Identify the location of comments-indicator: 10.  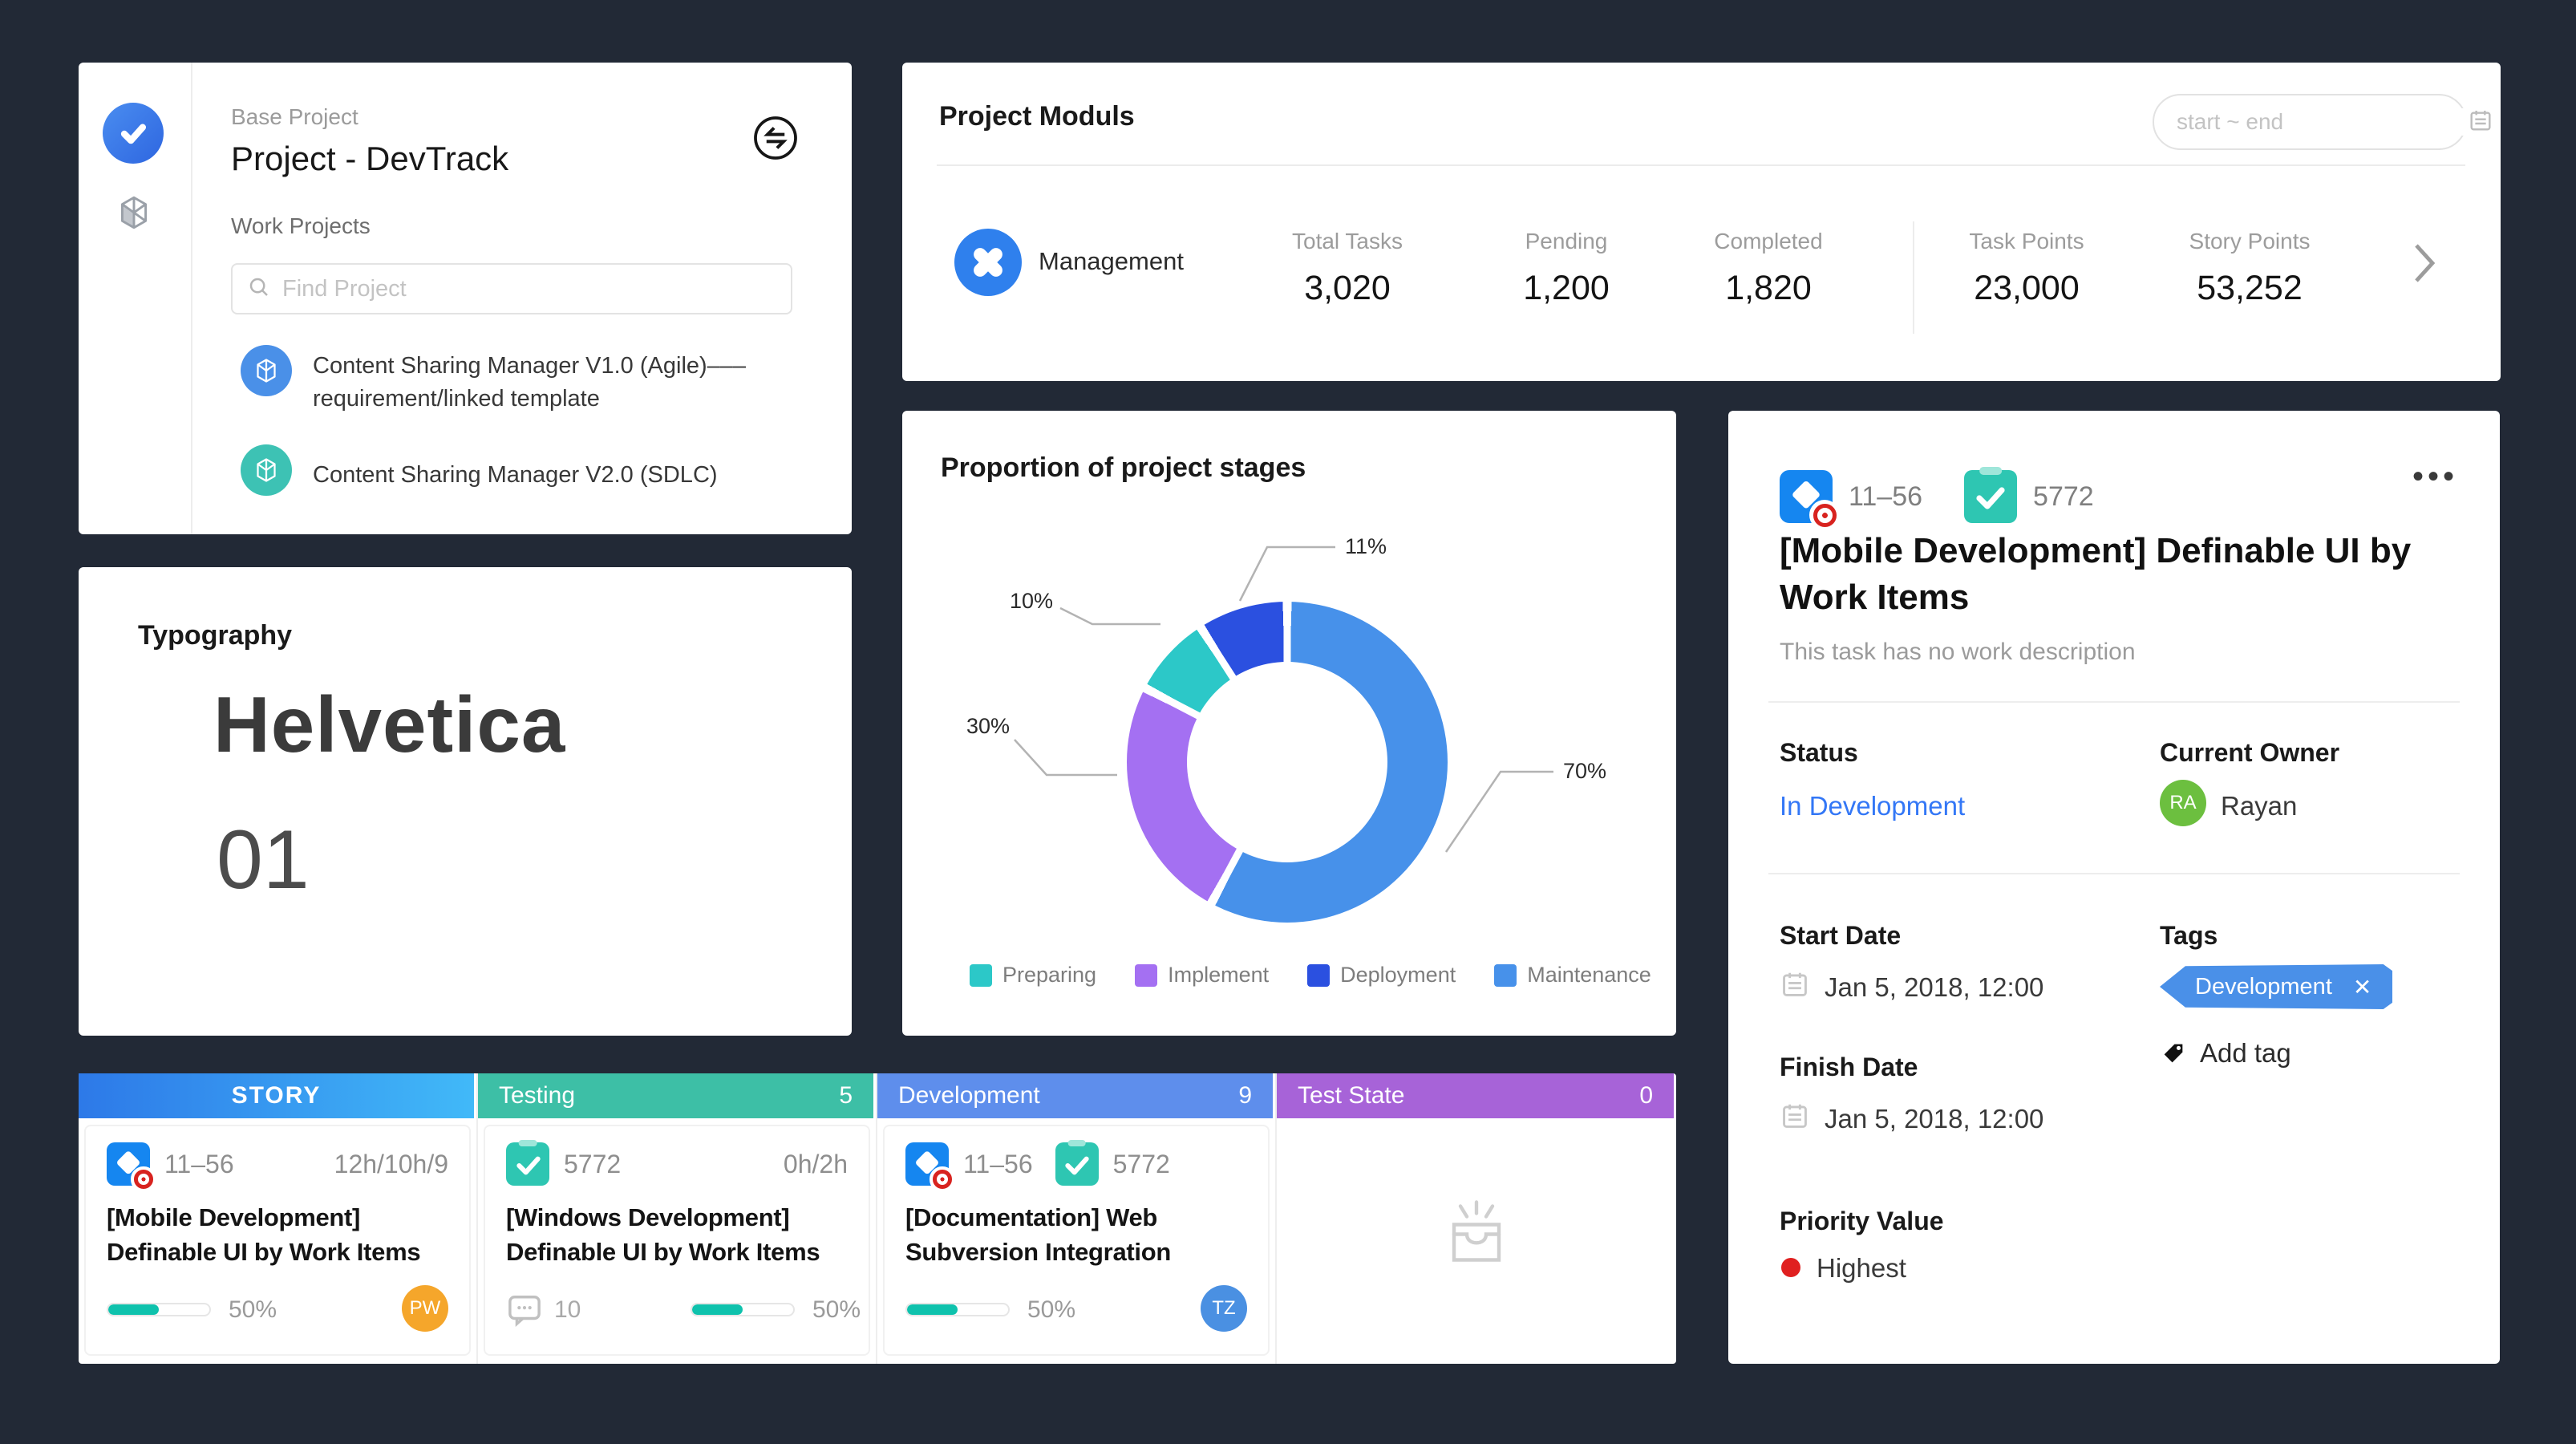
(543, 1310).